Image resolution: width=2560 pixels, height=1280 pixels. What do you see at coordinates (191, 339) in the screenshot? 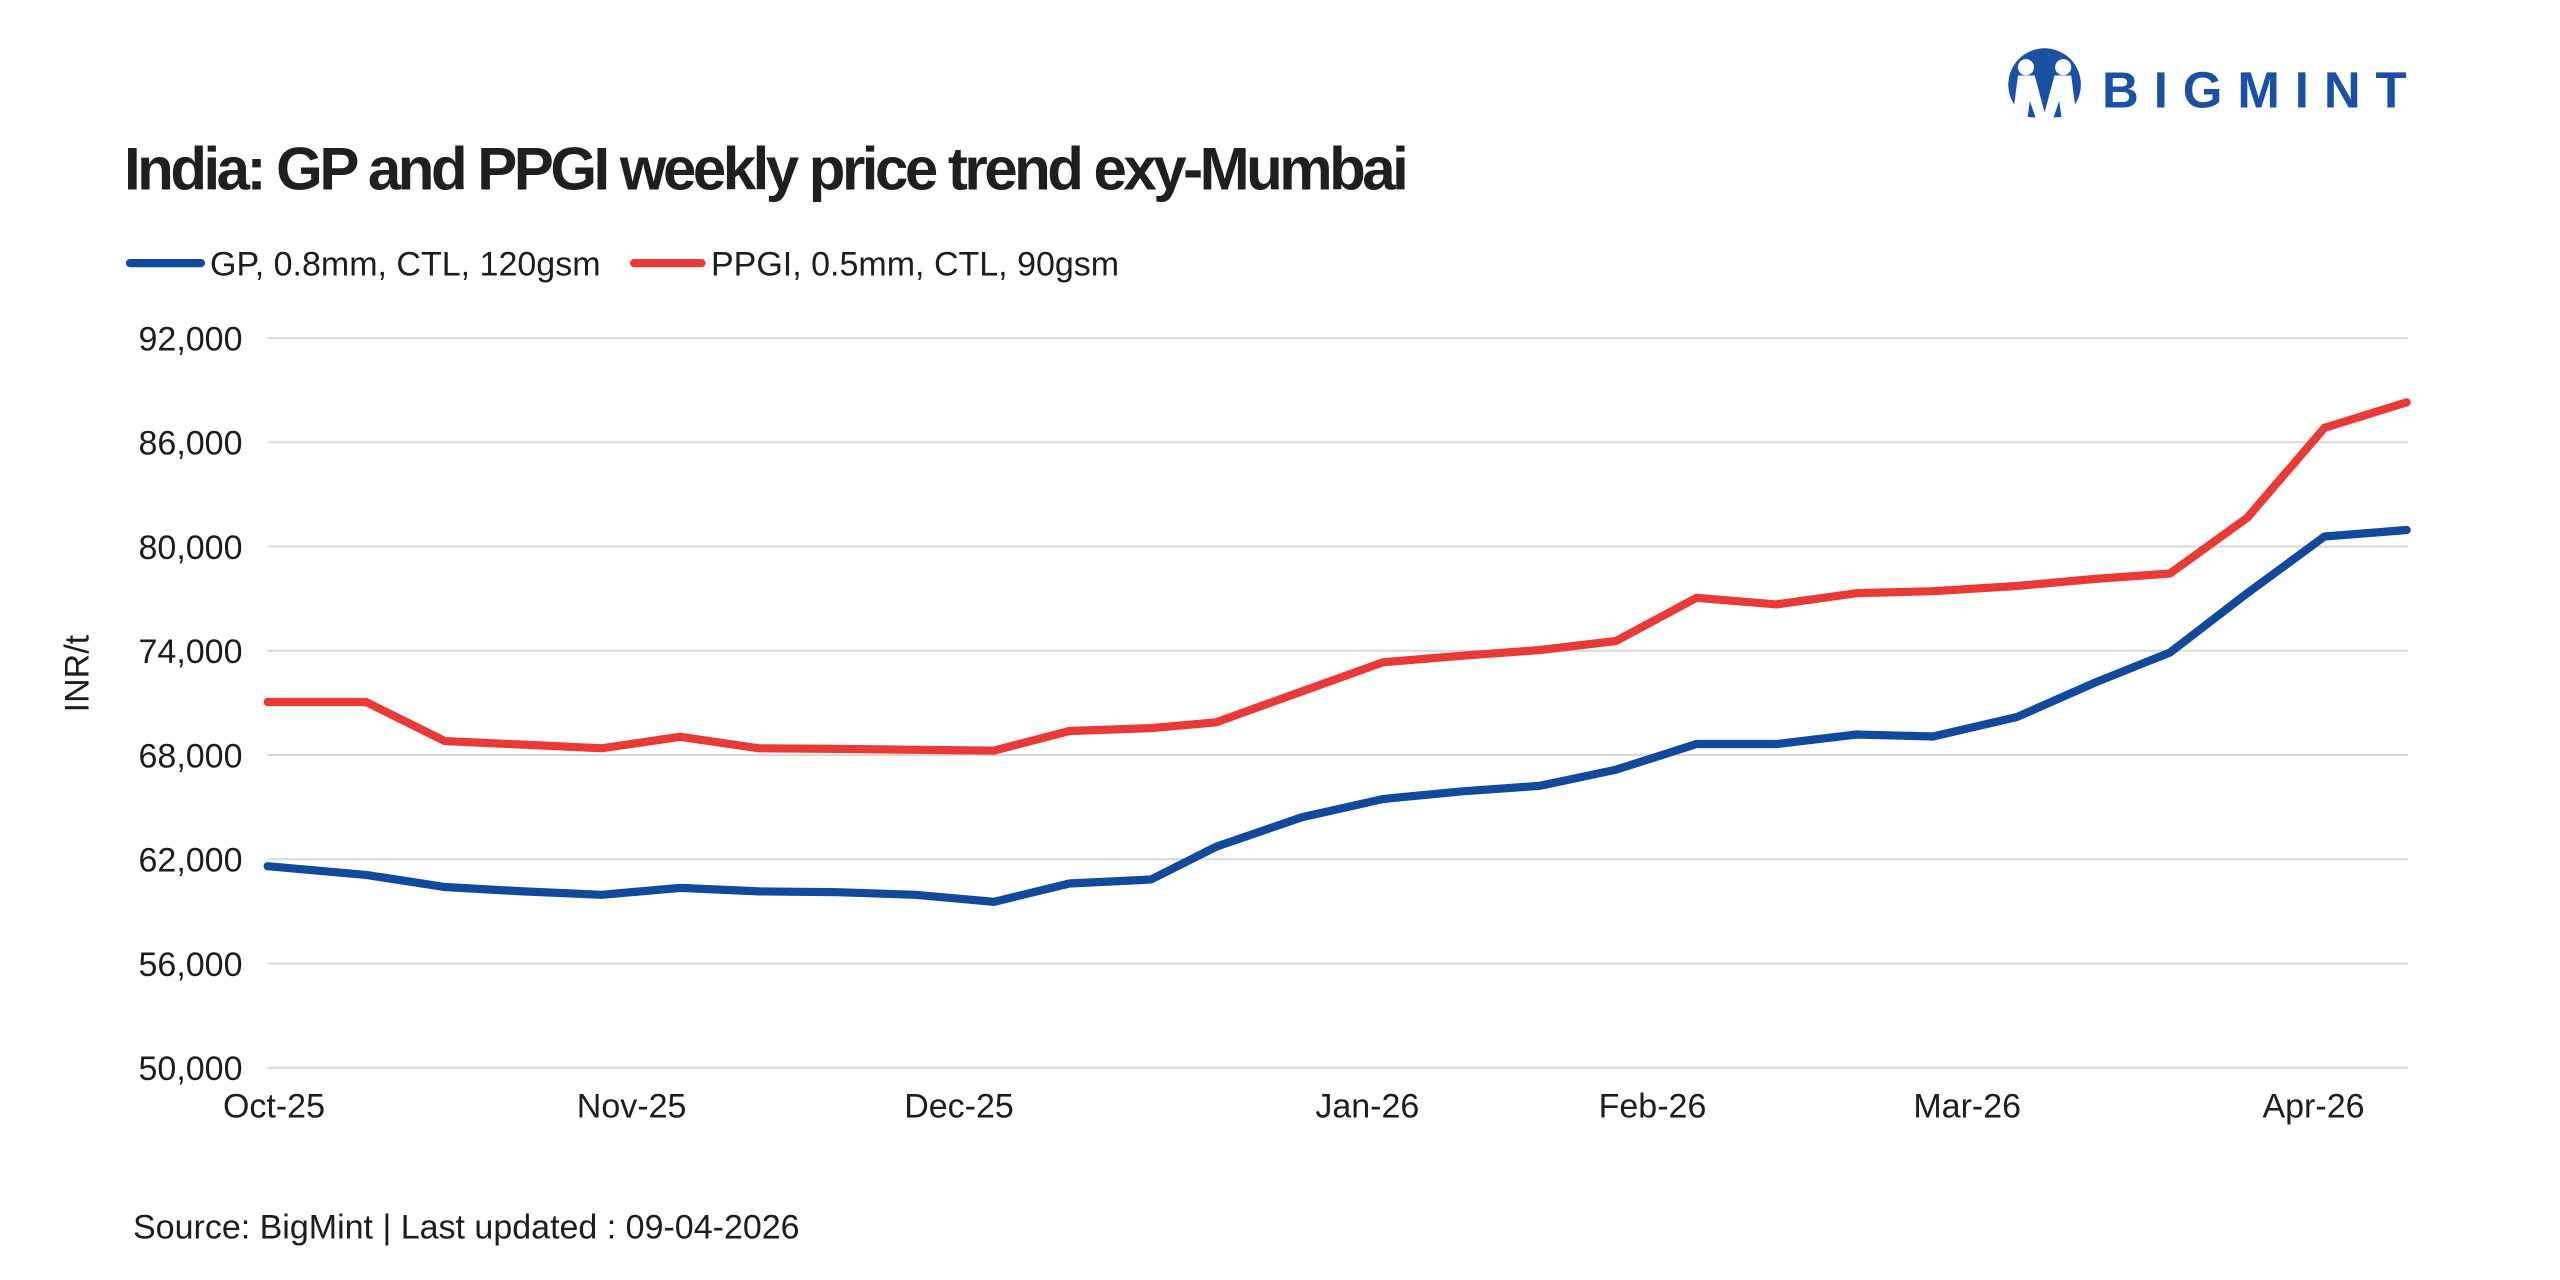
I see `svg-text: 92,000` at bounding box center [191, 339].